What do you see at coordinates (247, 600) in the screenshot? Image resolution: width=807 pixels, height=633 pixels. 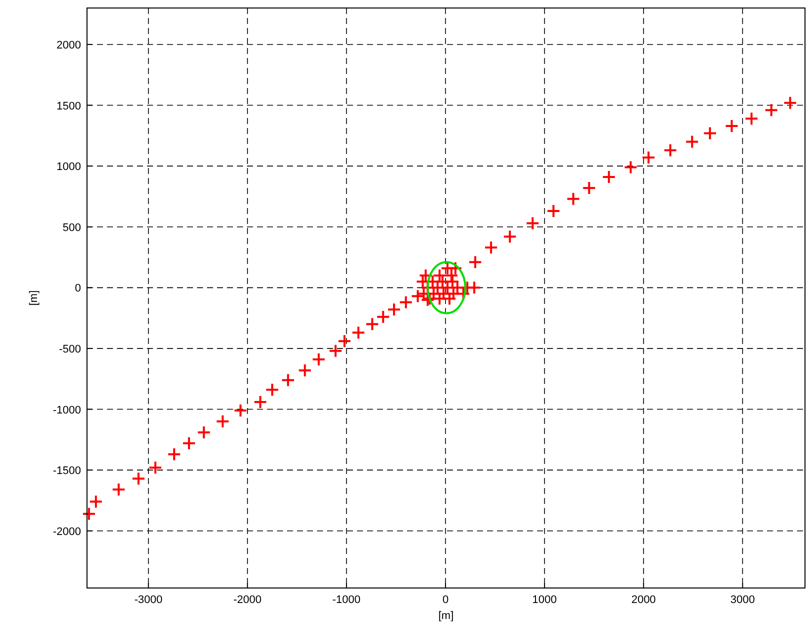 I see `x-tick-label: -2000` at bounding box center [247, 600].